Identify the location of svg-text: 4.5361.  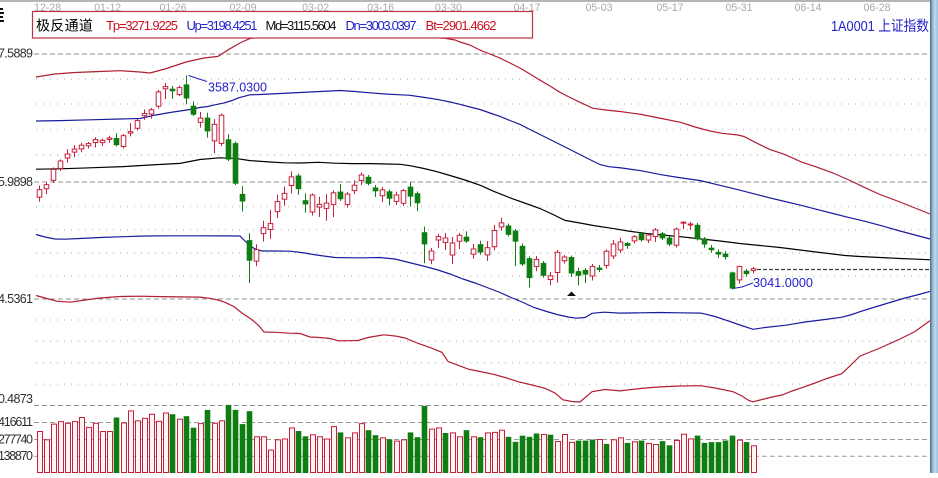
(16, 299).